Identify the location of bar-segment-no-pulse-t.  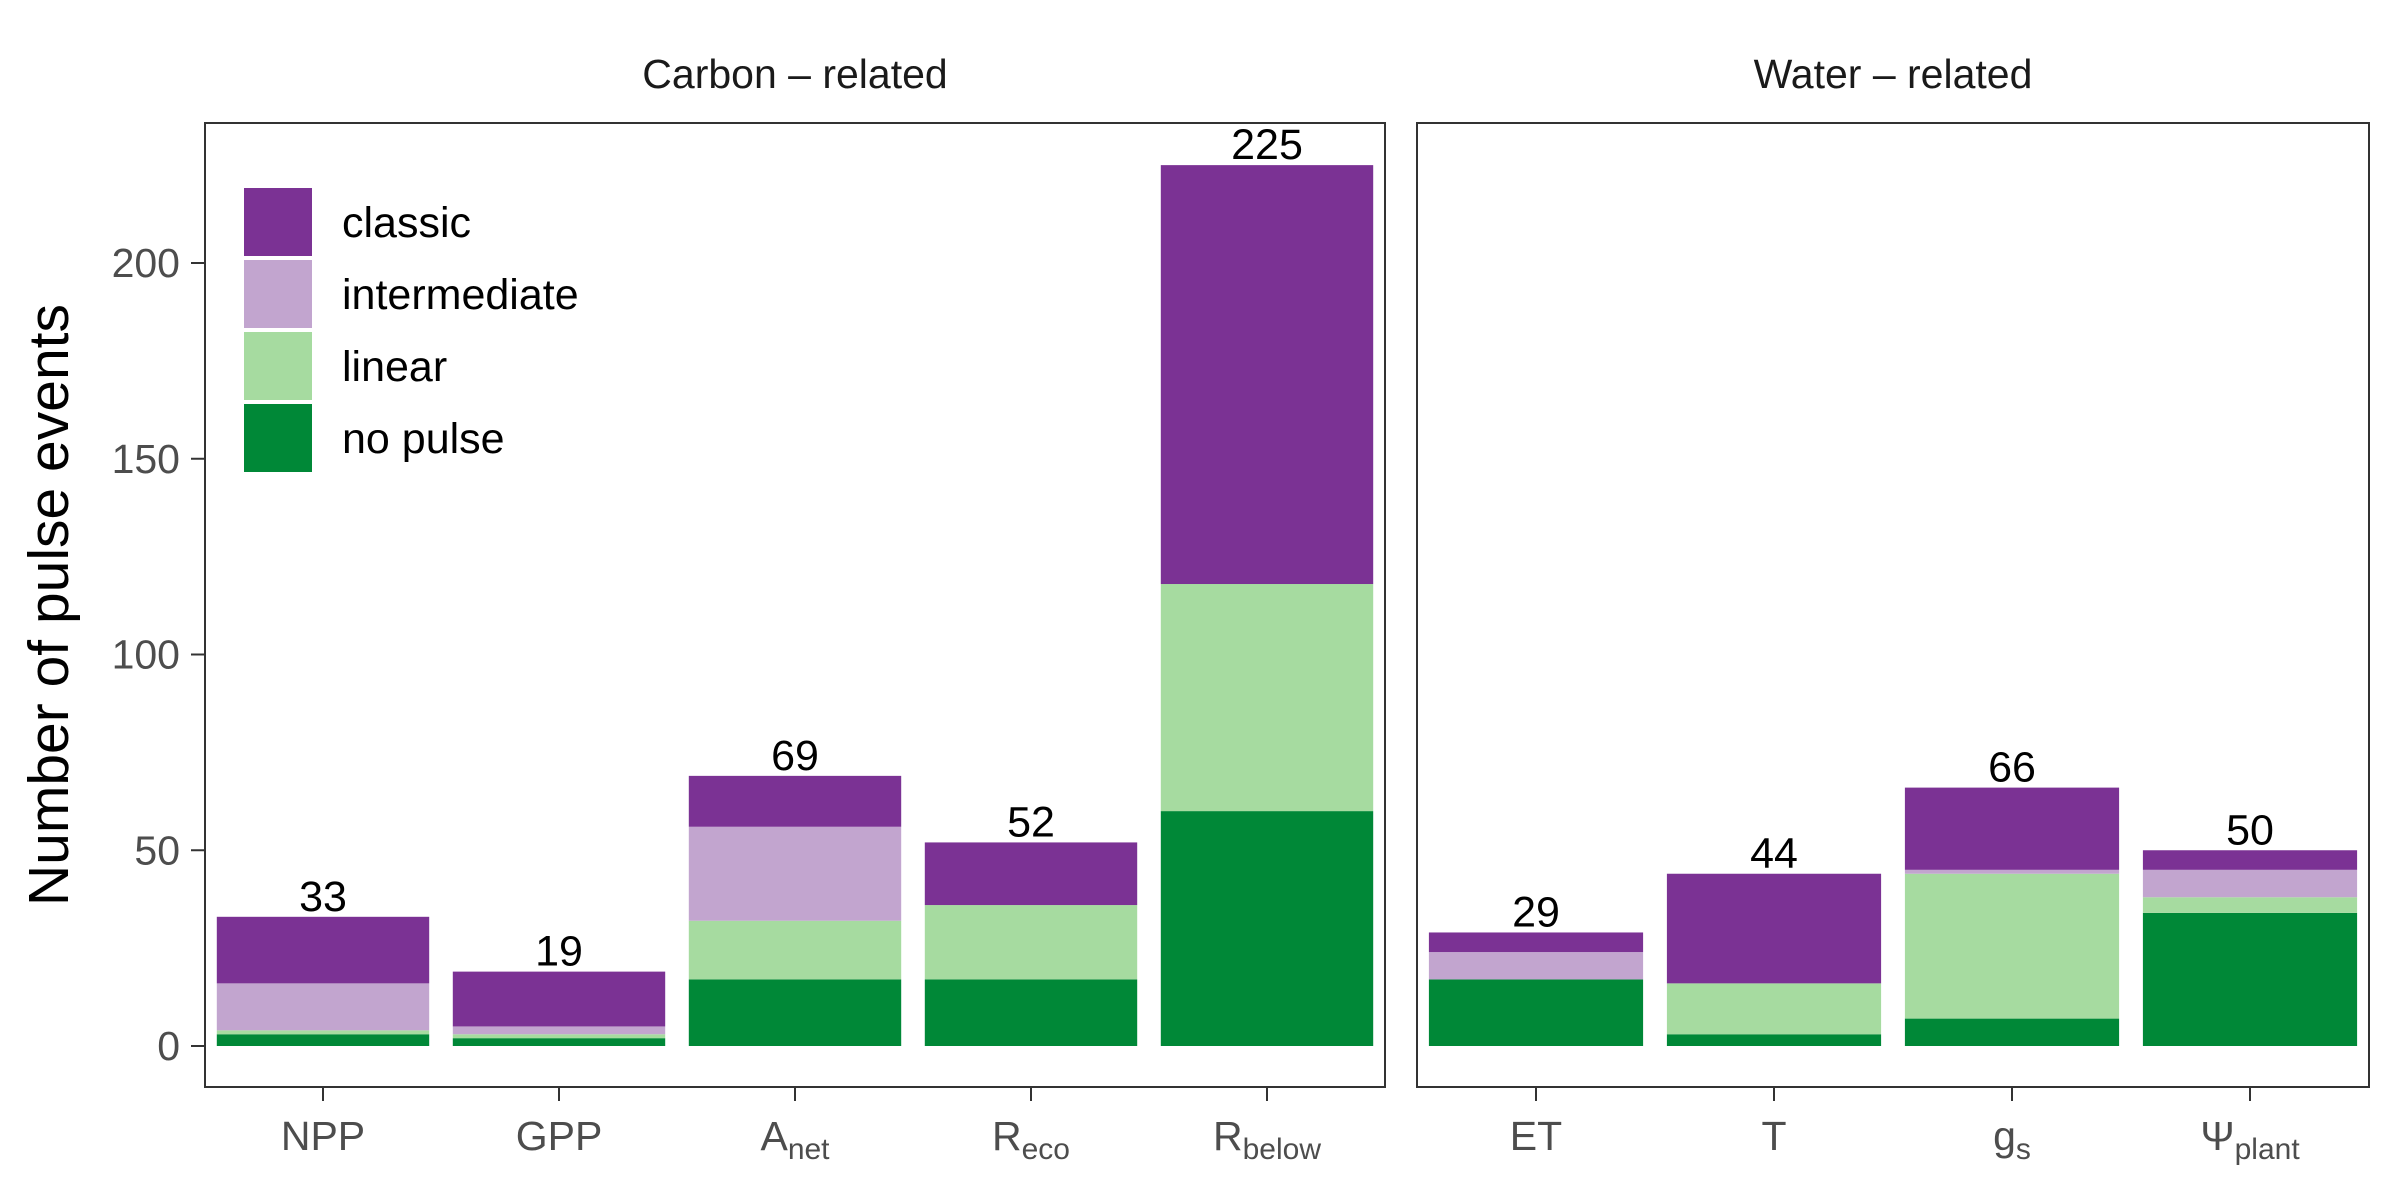
(1774, 1040).